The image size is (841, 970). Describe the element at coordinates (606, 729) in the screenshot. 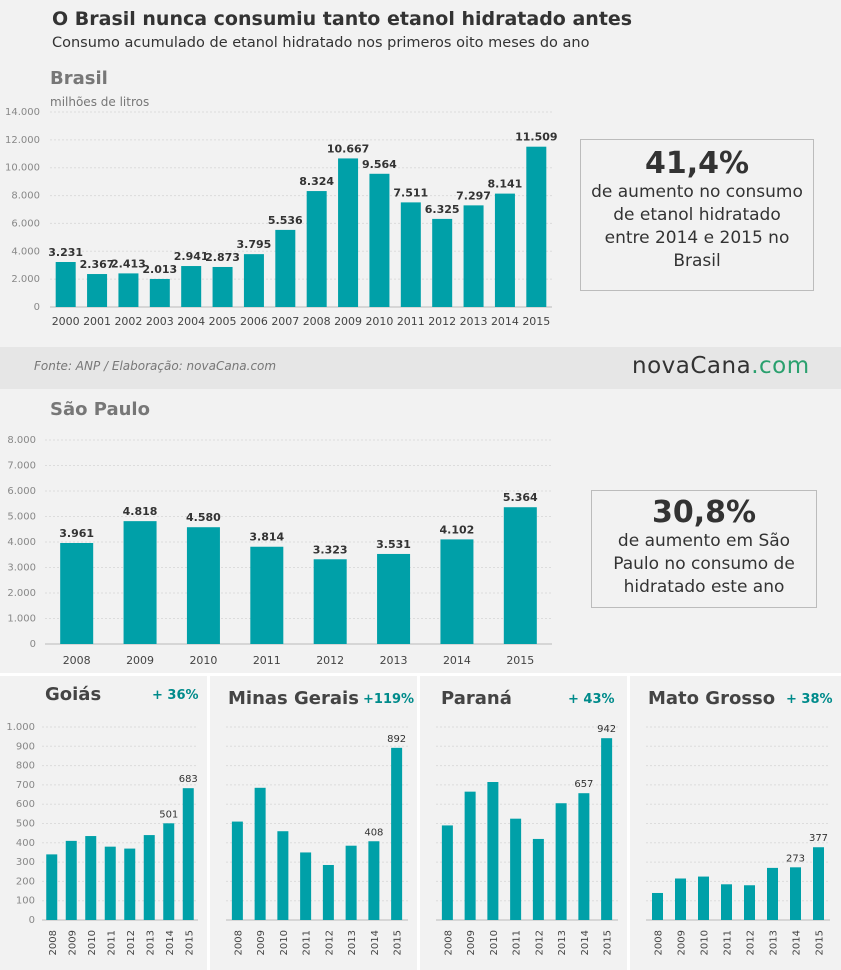

I see `data-label: 942` at that location.